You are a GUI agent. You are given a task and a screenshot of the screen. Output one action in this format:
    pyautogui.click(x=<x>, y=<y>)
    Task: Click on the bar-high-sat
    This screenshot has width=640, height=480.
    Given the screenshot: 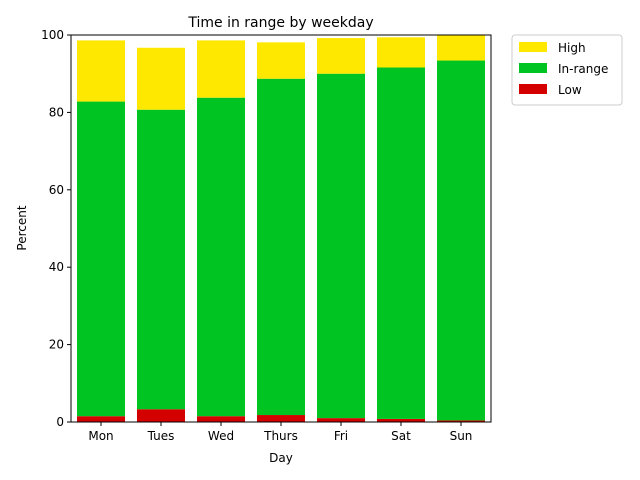 What is the action you would take?
    pyautogui.click(x=401, y=52)
    